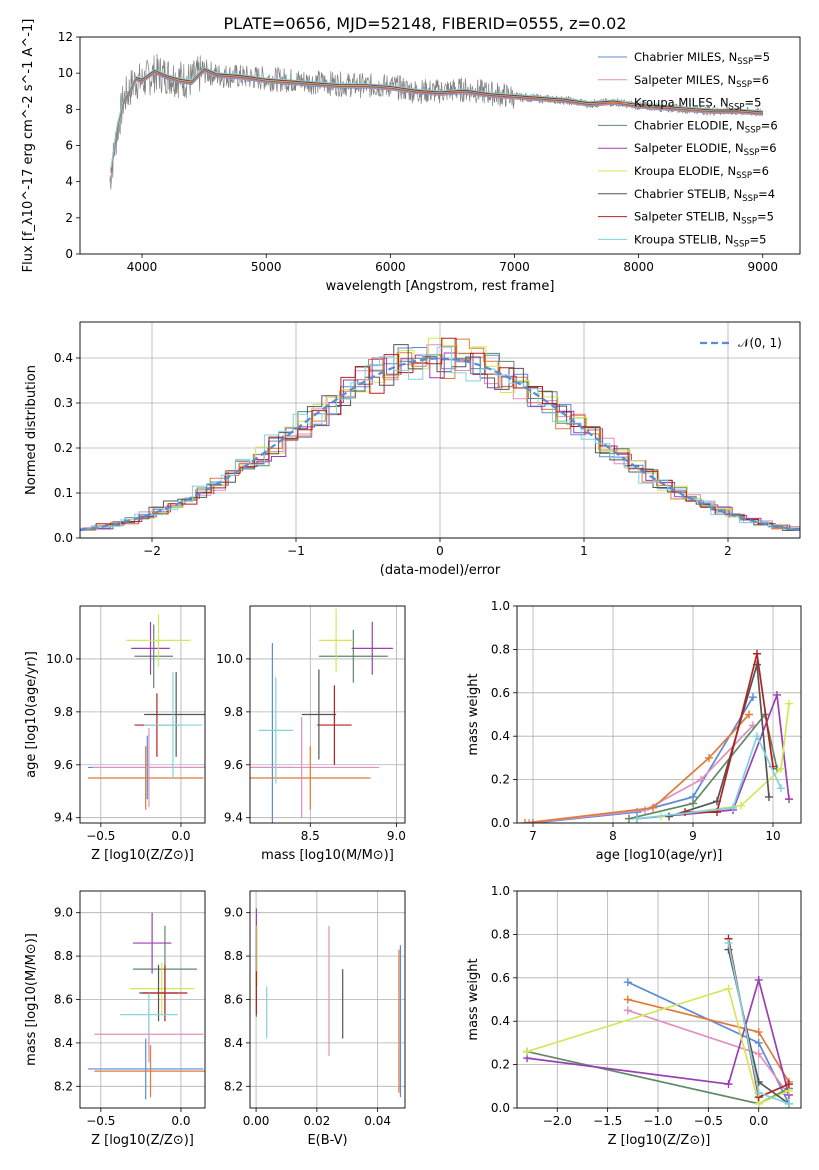 The width and height of the screenshot is (819, 1170). I want to click on x-tick-label: 8, so click(613, 836).